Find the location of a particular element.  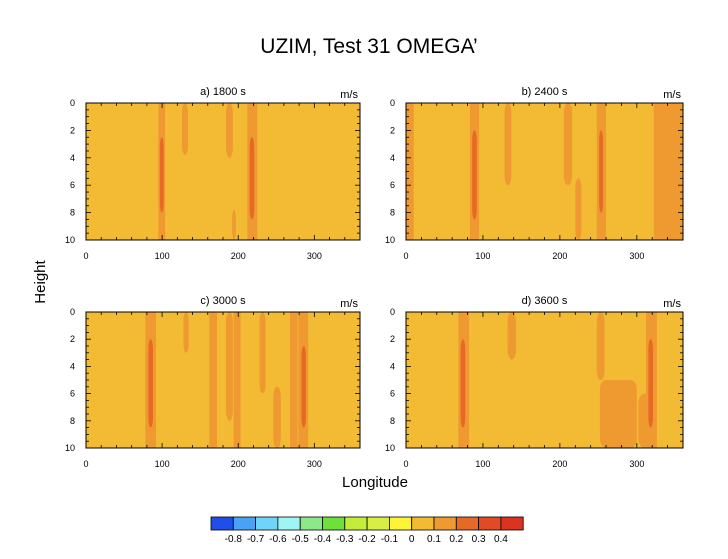

y-axis-label: Height is located at coordinates (40, 281).